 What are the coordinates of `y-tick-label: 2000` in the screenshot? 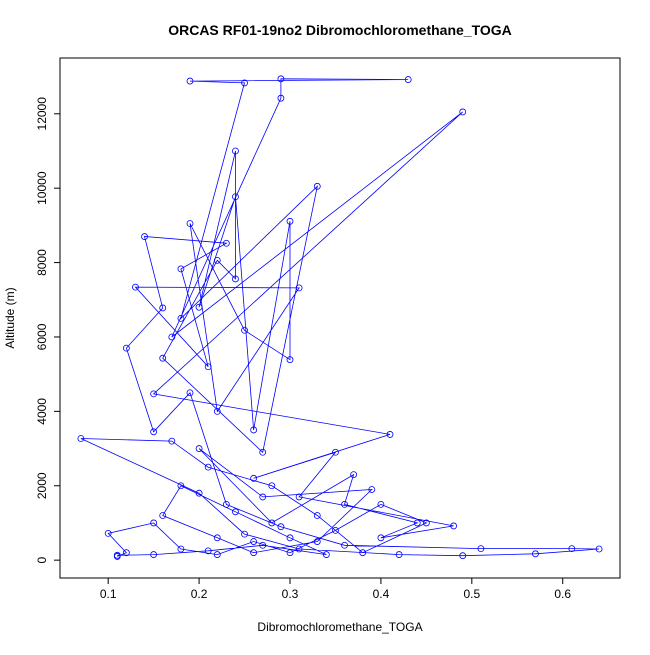 It's located at (42, 485).